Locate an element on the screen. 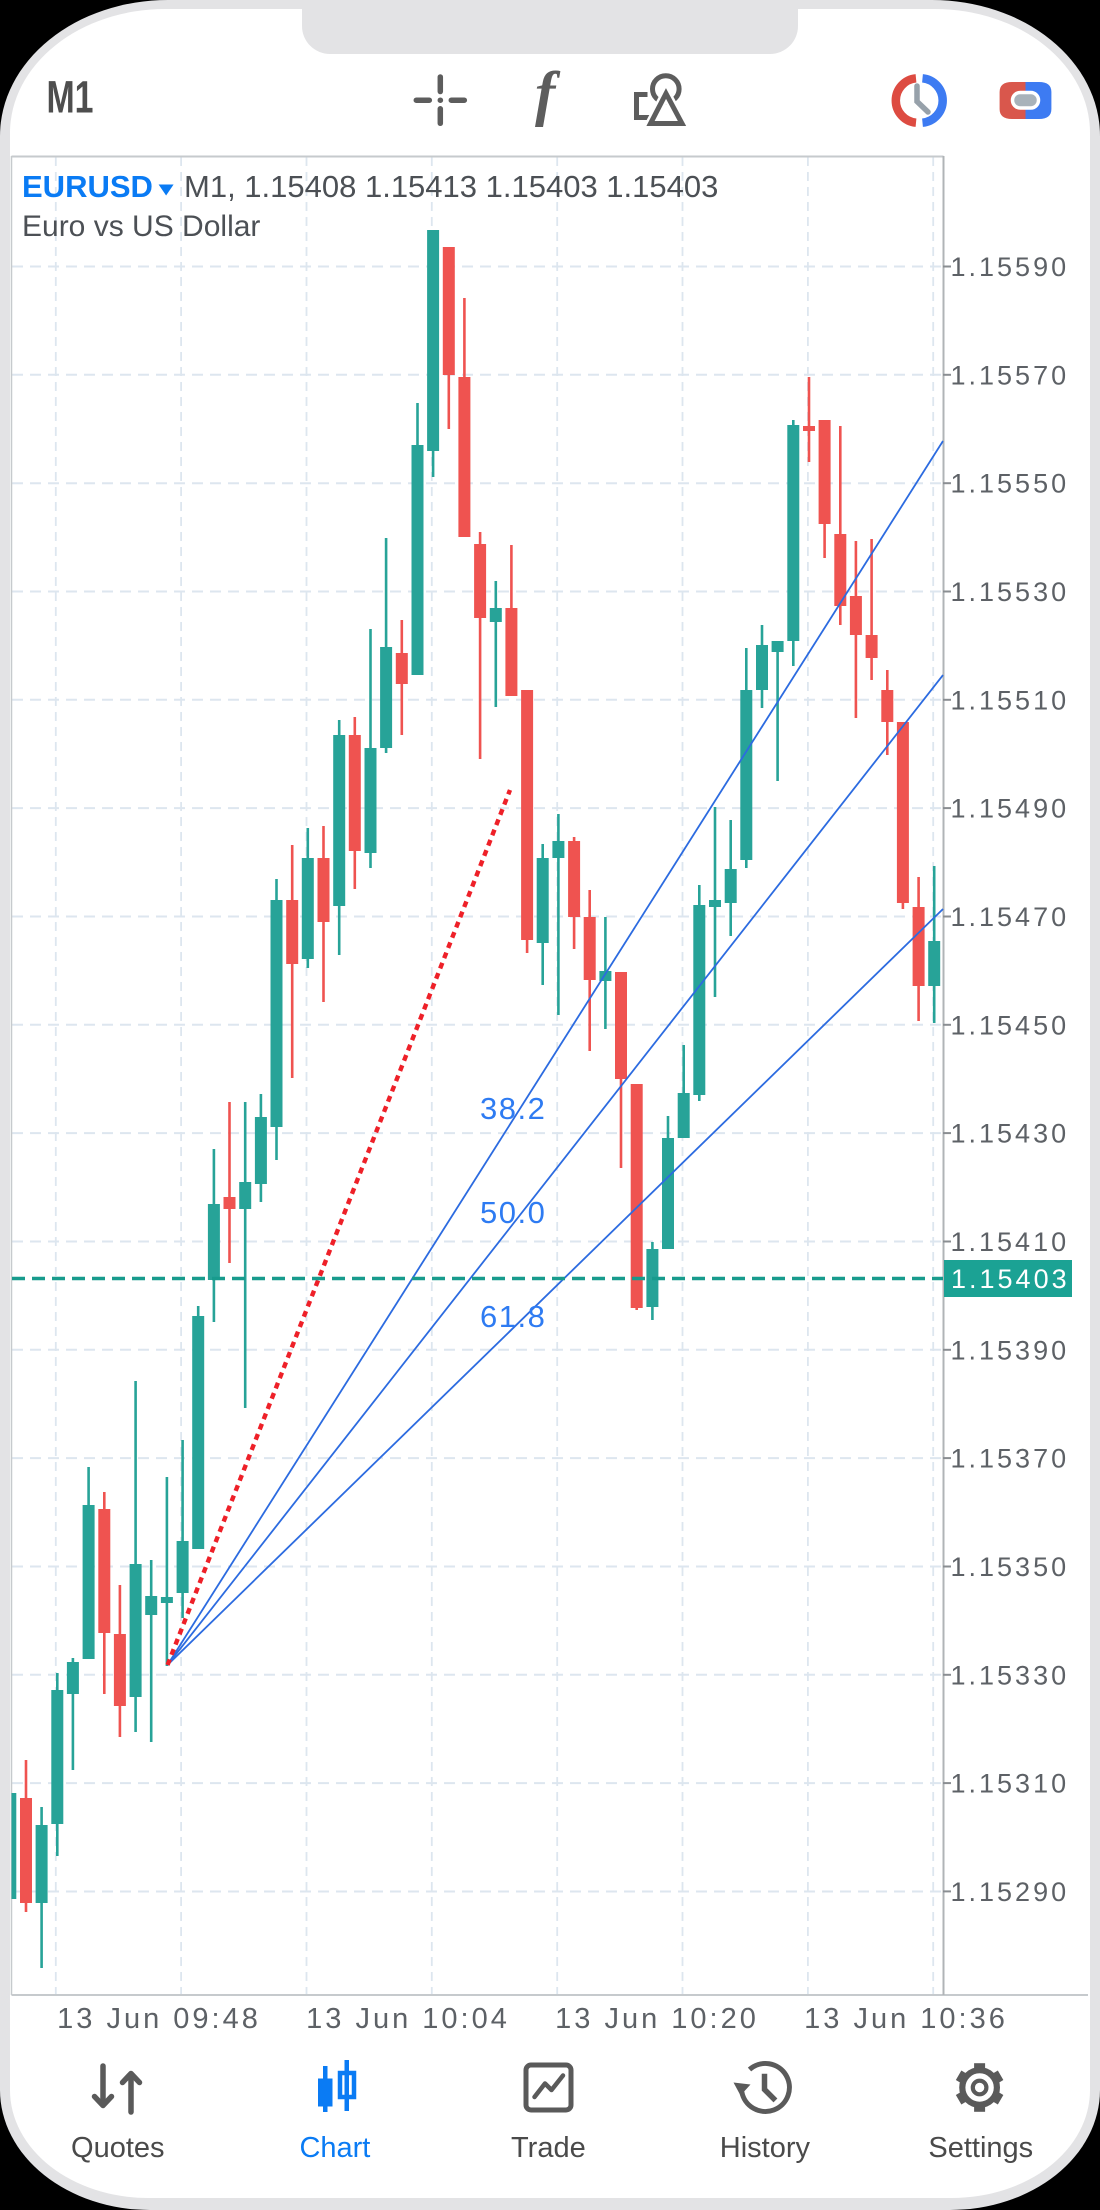  svg-text: 13 Jun 10:20 is located at coordinates (657, 2019).